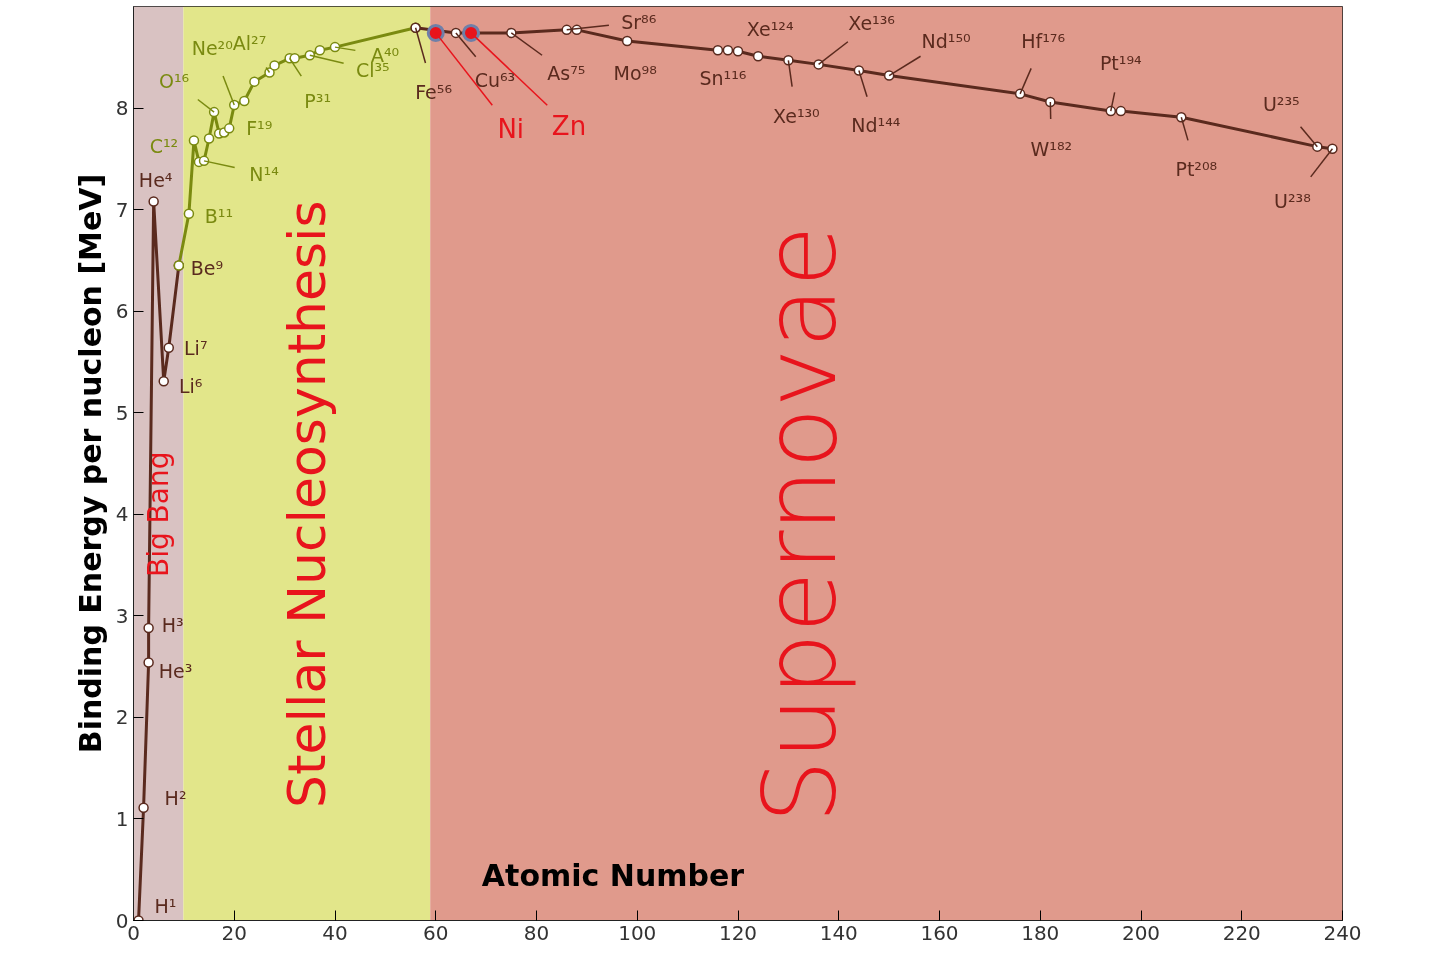 The height and width of the screenshot is (956, 1432). Describe the element at coordinates (335, 932) in the screenshot. I see `x-tick-label: 40` at that location.